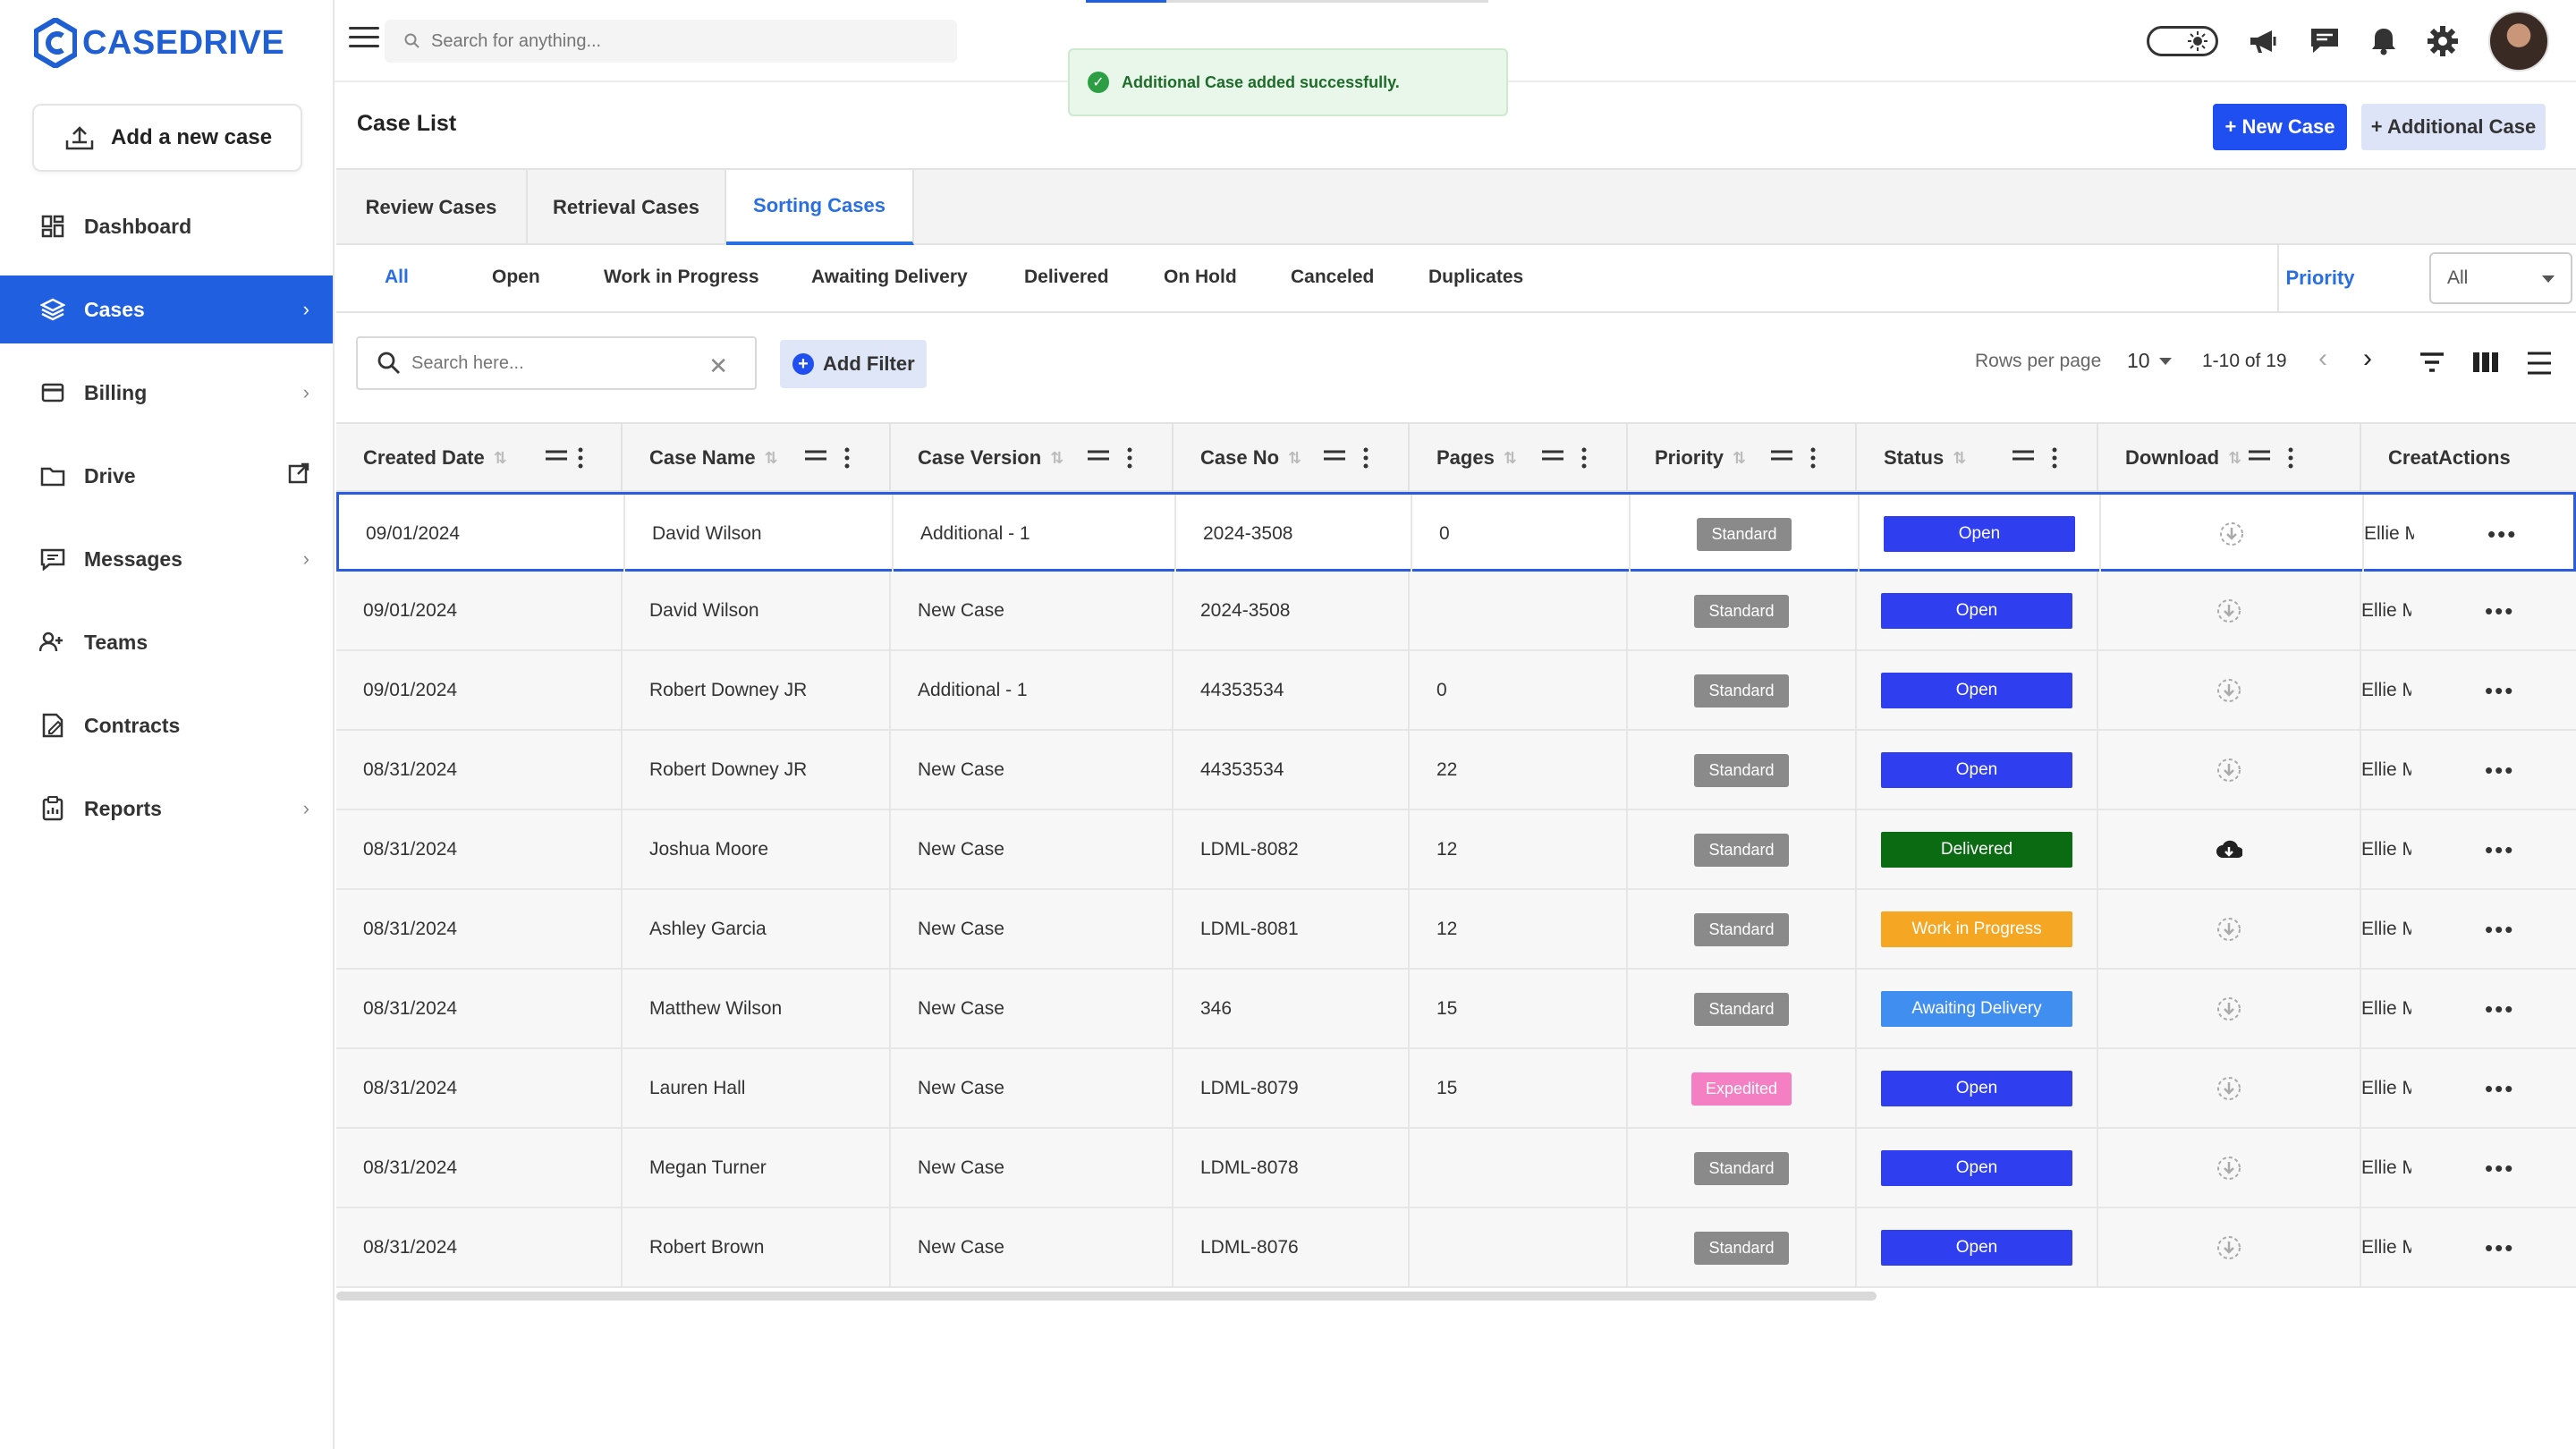 Image resolution: width=2576 pixels, height=1449 pixels. What do you see at coordinates (681, 41) in the screenshot?
I see `global-search-input` at bounding box center [681, 41].